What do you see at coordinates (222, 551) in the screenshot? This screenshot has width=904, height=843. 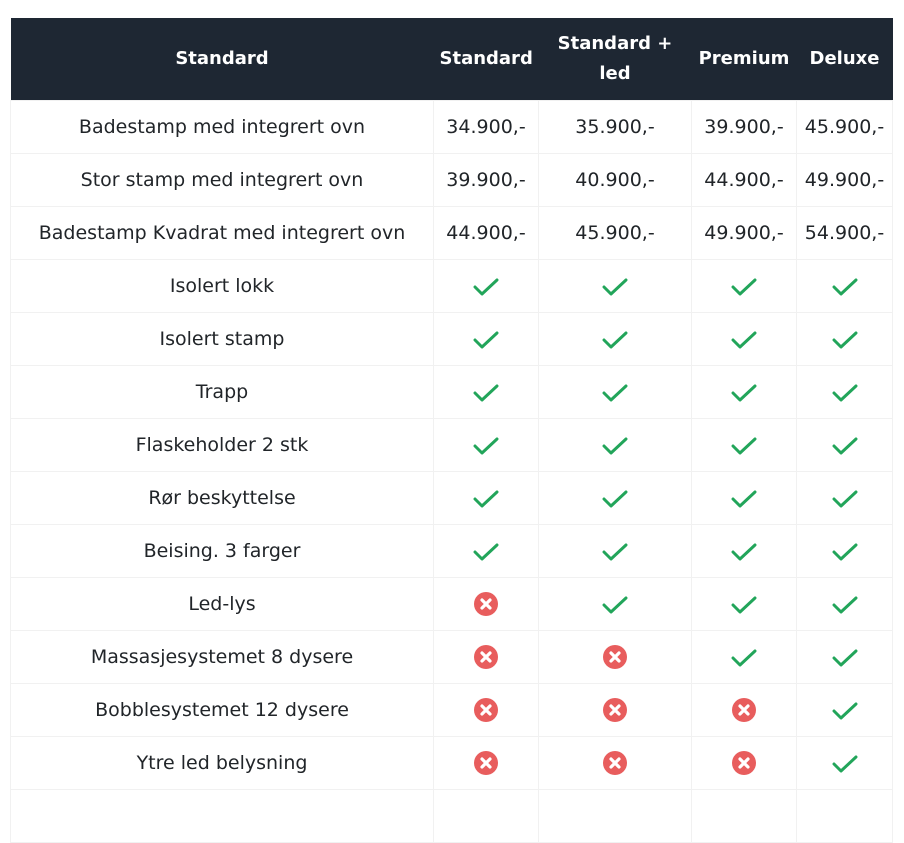 I see `feature-label: Beising. 3 farger` at bounding box center [222, 551].